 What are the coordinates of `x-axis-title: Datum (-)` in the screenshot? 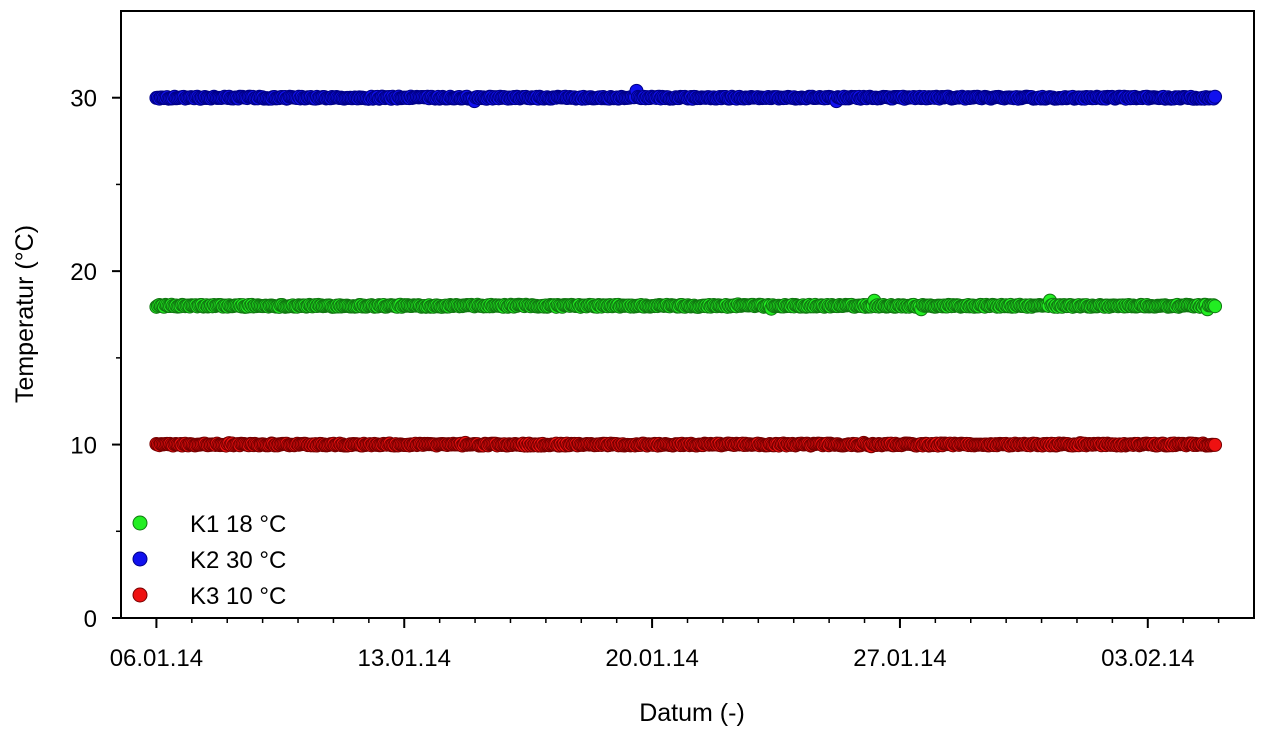 It's located at (692, 713).